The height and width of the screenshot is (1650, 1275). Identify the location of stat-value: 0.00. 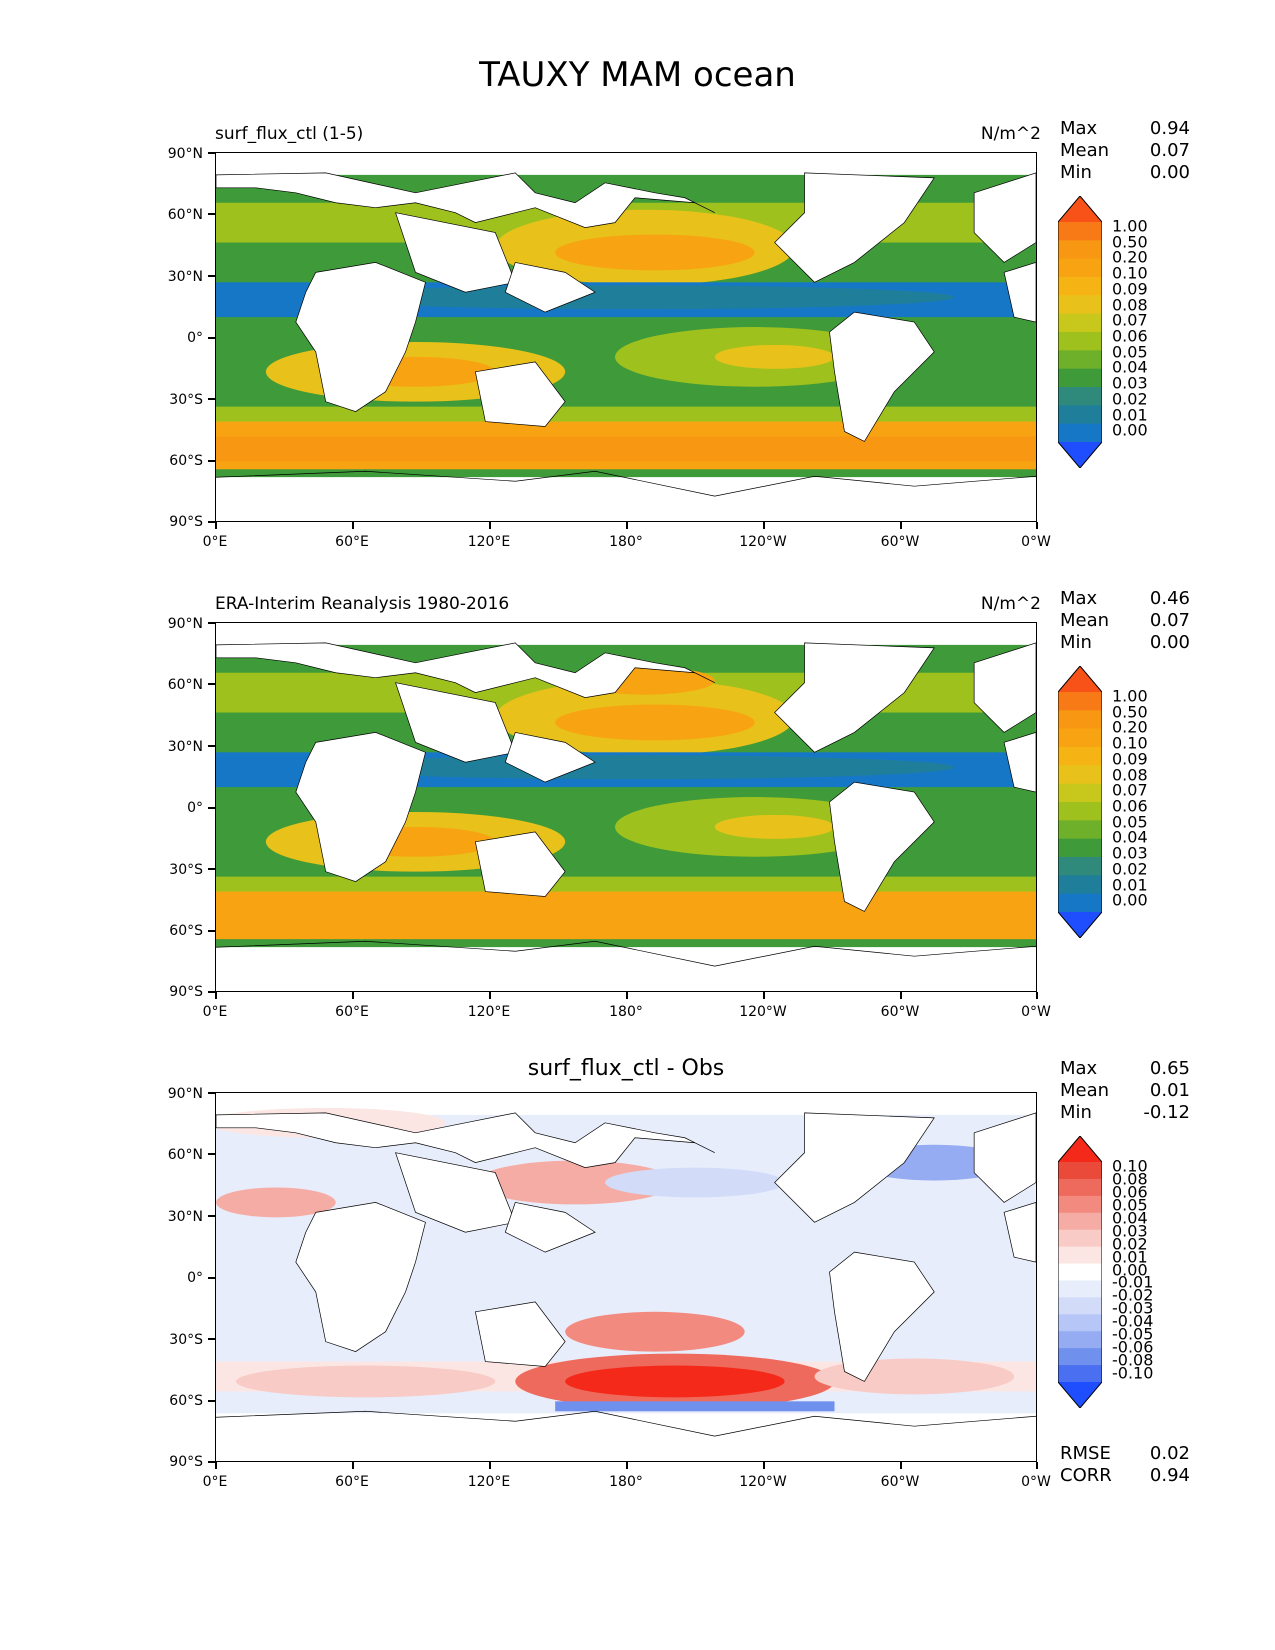
(1169, 172).